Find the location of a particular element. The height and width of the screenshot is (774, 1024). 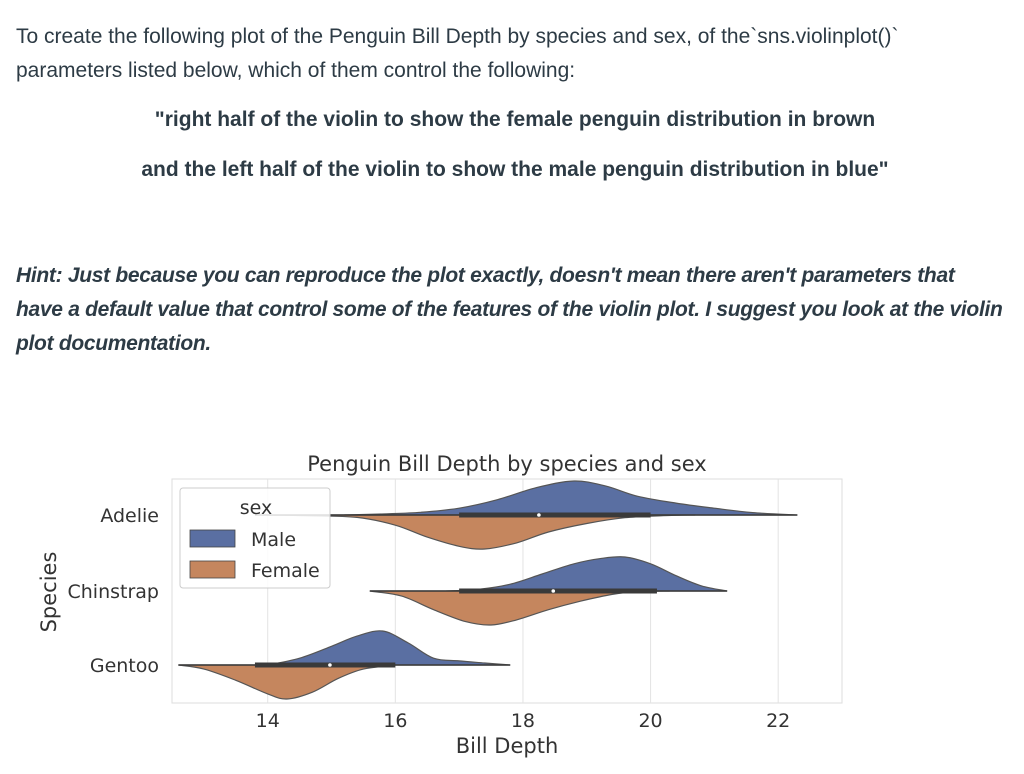

legend-label-female: Female is located at coordinates (285, 571).